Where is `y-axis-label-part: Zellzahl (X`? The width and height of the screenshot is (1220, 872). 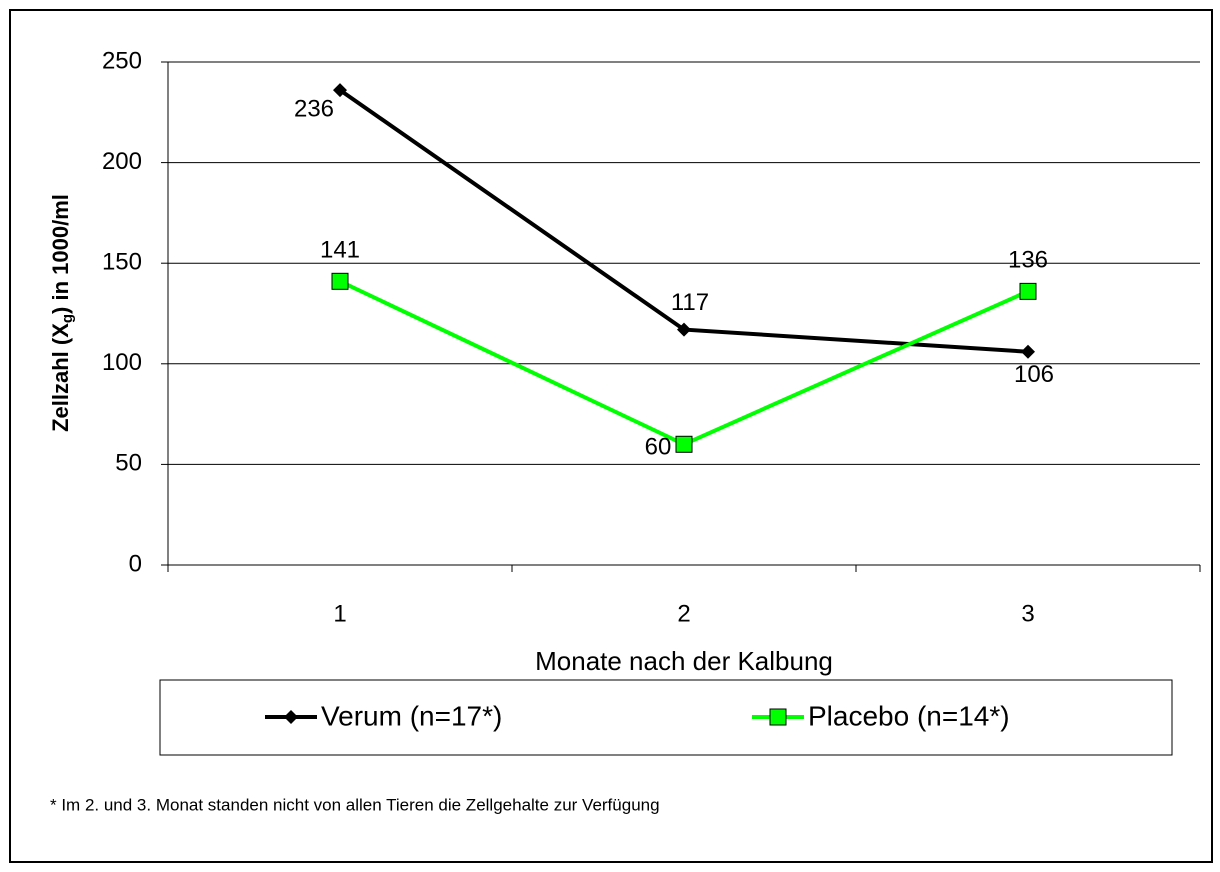
y-axis-label-part: Zellzahl (X is located at coordinates (60, 377).